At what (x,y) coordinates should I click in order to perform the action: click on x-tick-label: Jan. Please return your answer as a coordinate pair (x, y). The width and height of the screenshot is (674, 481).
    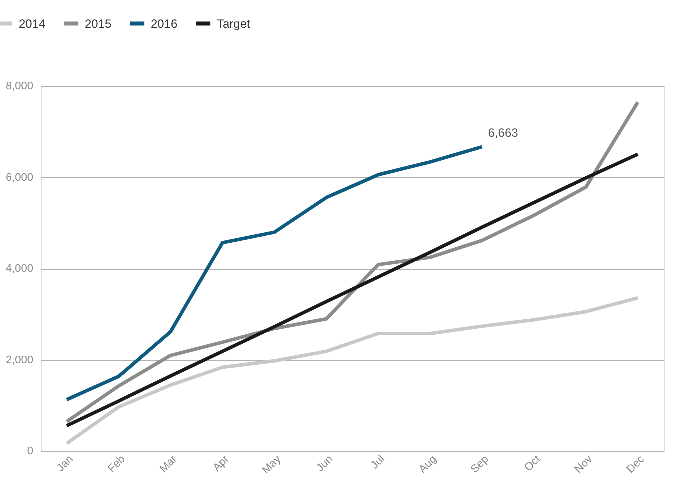
    Looking at the image, I should click on (65, 464).